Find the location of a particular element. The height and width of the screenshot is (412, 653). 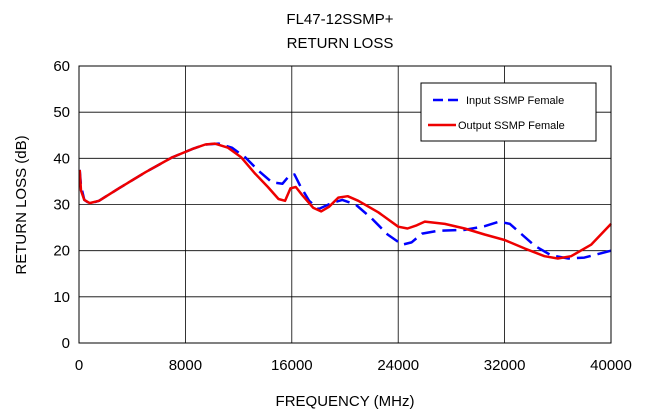

y-tick-label: 40 is located at coordinates (61, 158).